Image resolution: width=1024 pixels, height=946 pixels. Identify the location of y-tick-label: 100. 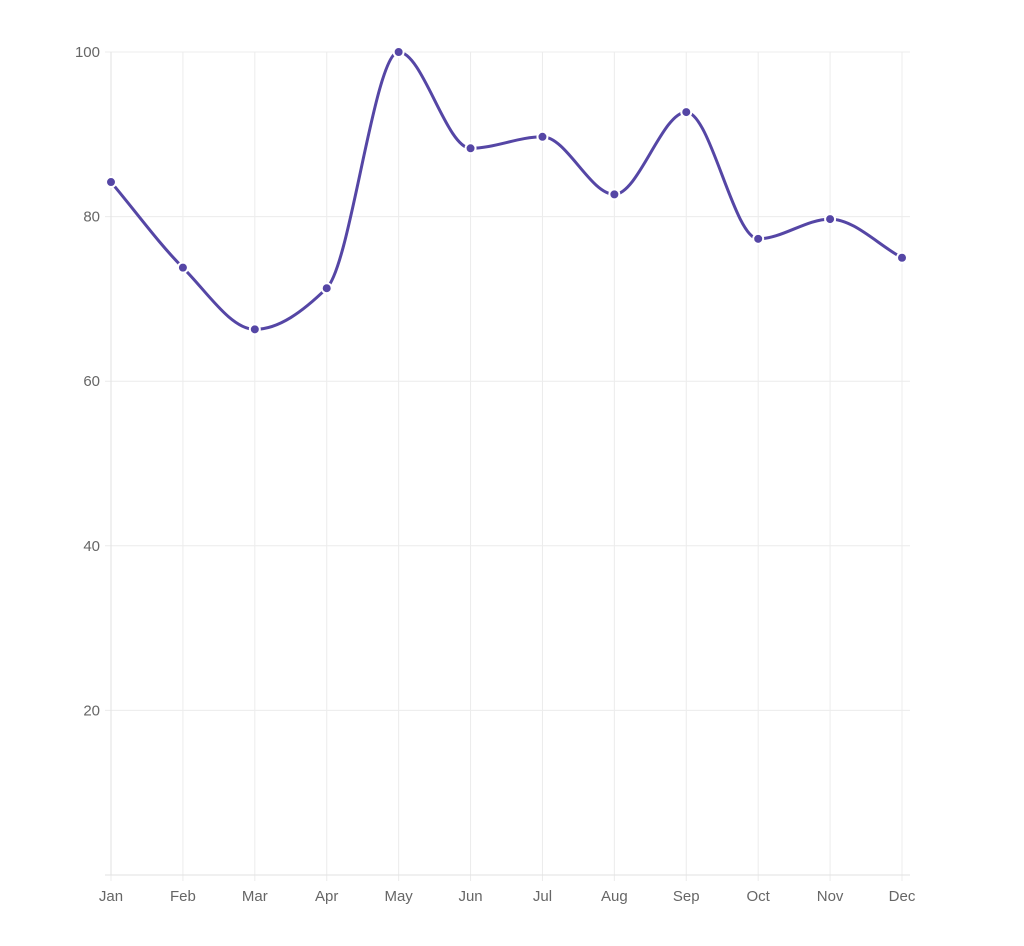
(87, 52).